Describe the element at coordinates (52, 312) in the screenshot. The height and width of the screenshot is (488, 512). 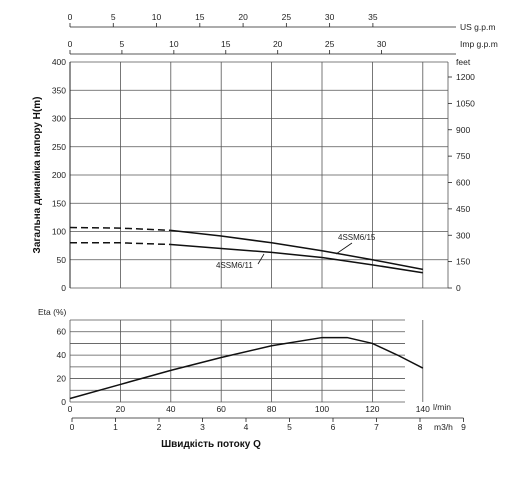
I see `eta-y-axis-label: Eta (%)` at that location.